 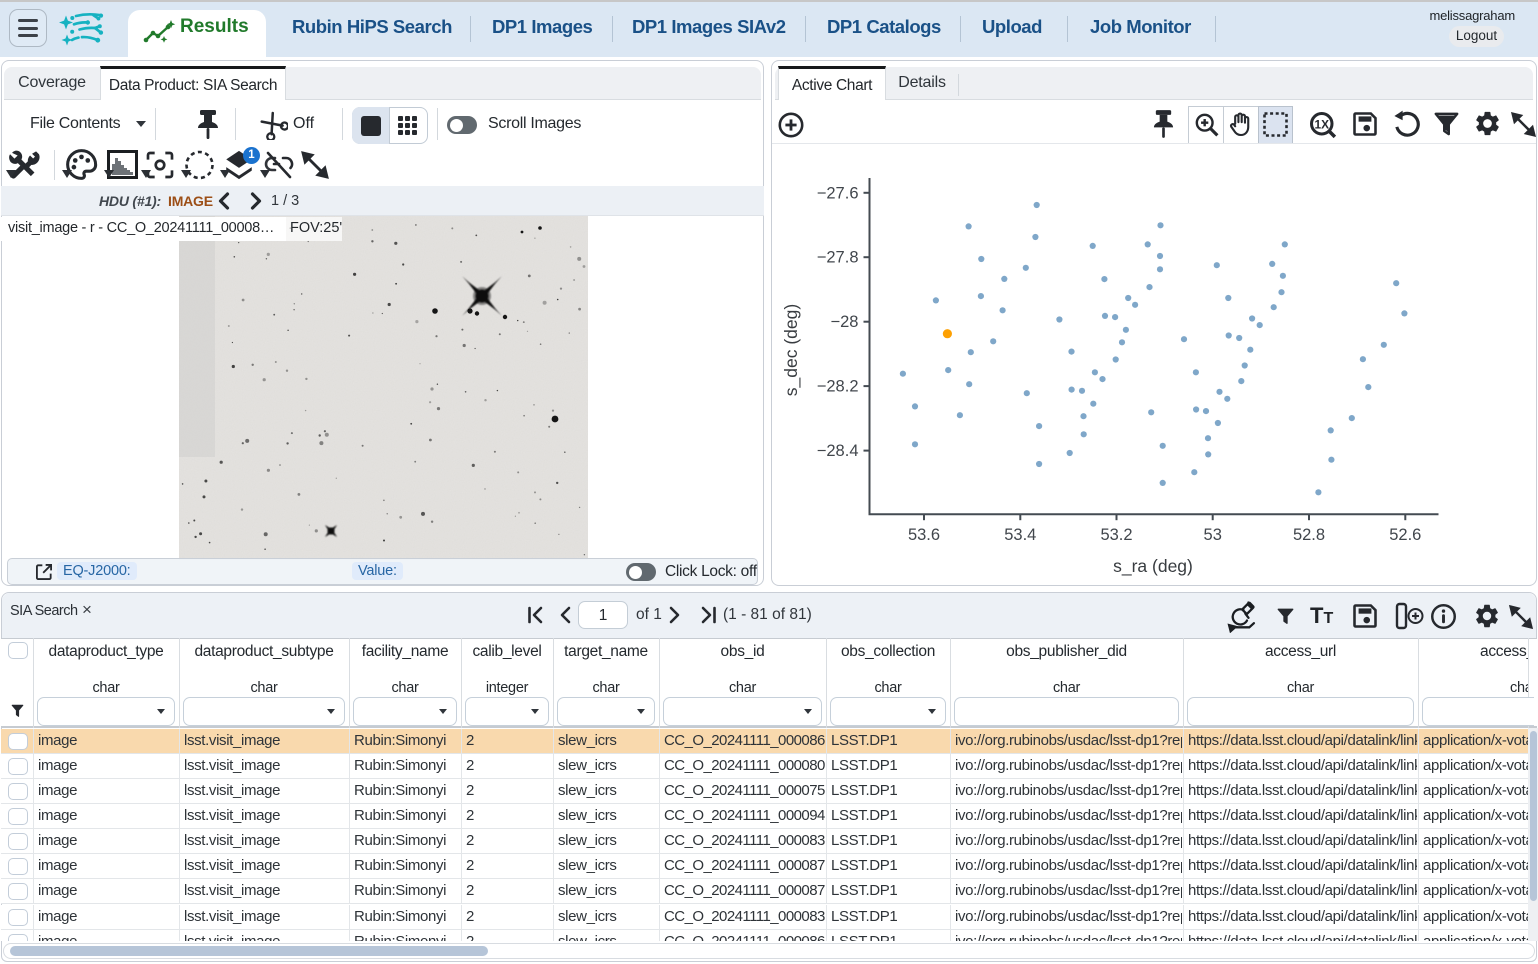 What do you see at coordinates (1321, 125) in the screenshot?
I see `svg-text: 1X` at bounding box center [1321, 125].